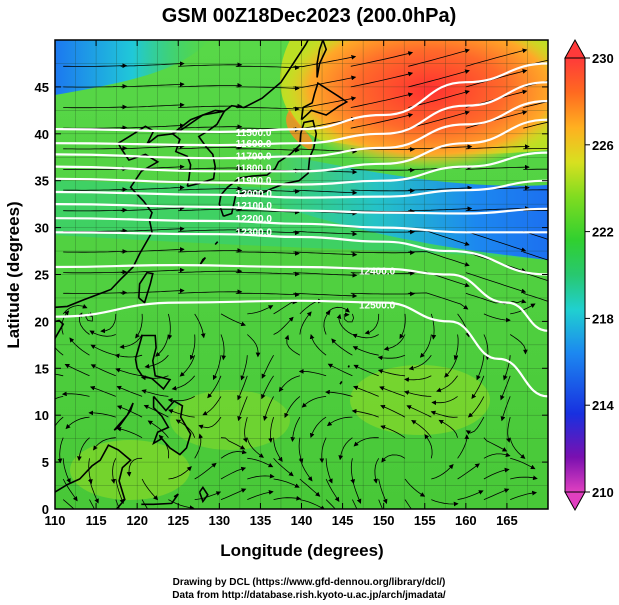 Image resolution: width=619 pixels, height=605 pixels. What do you see at coordinates (42, 415) in the screenshot?
I see `y-tick-label: 10` at bounding box center [42, 415].